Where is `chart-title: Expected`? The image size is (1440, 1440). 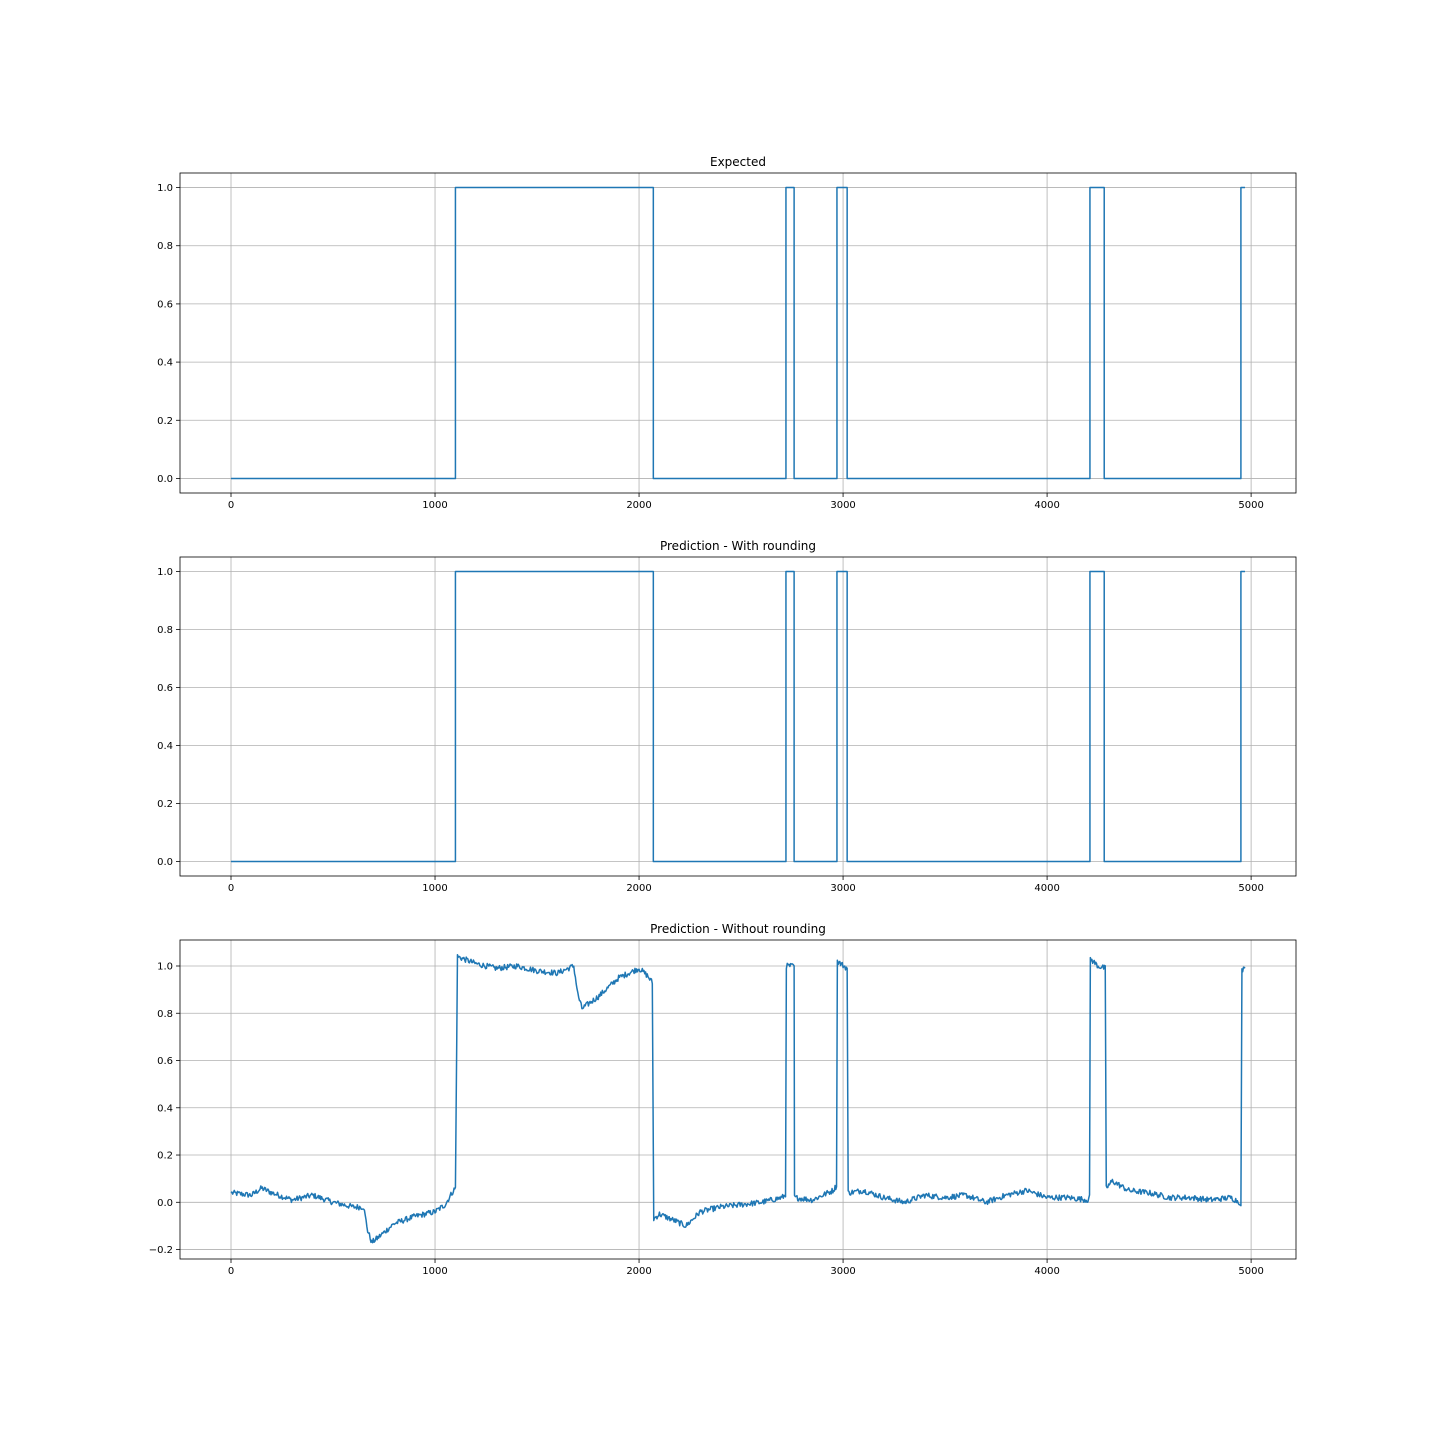 chart-title: Expected is located at coordinates (738, 162).